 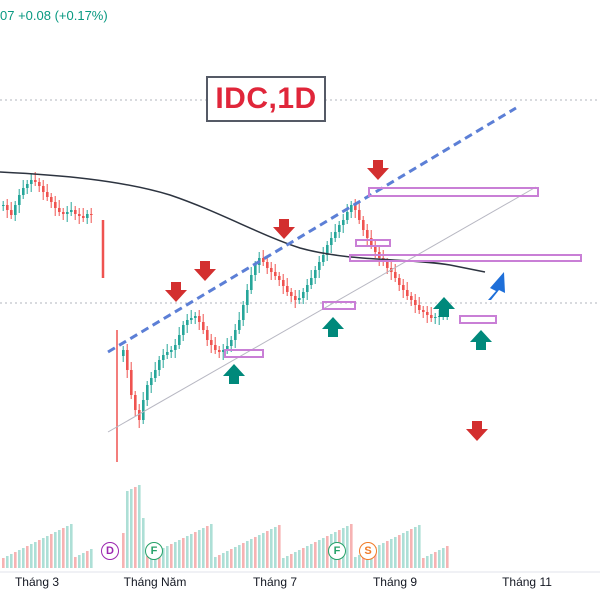 I want to click on x-tick-label: Tháng 3, so click(x=37, y=582).